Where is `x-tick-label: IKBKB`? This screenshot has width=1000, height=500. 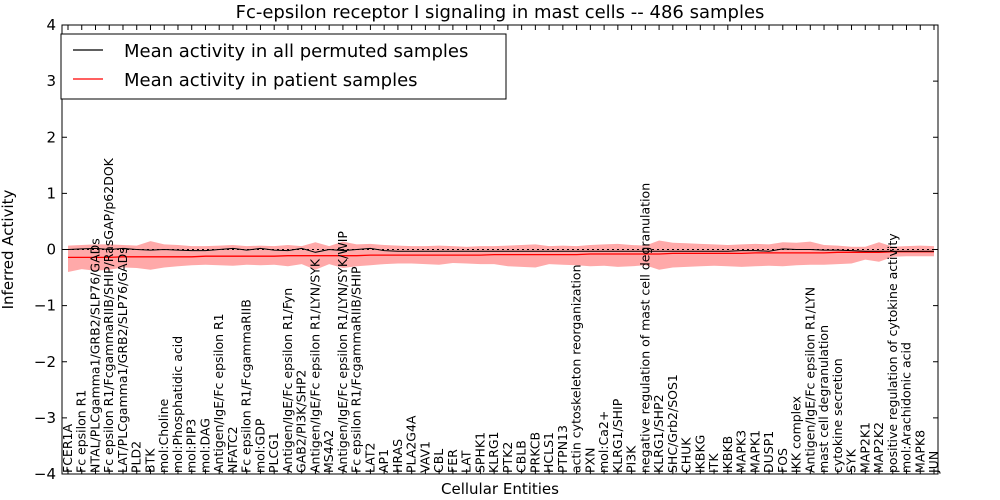 x-tick-label: IKBKB is located at coordinates (727, 454).